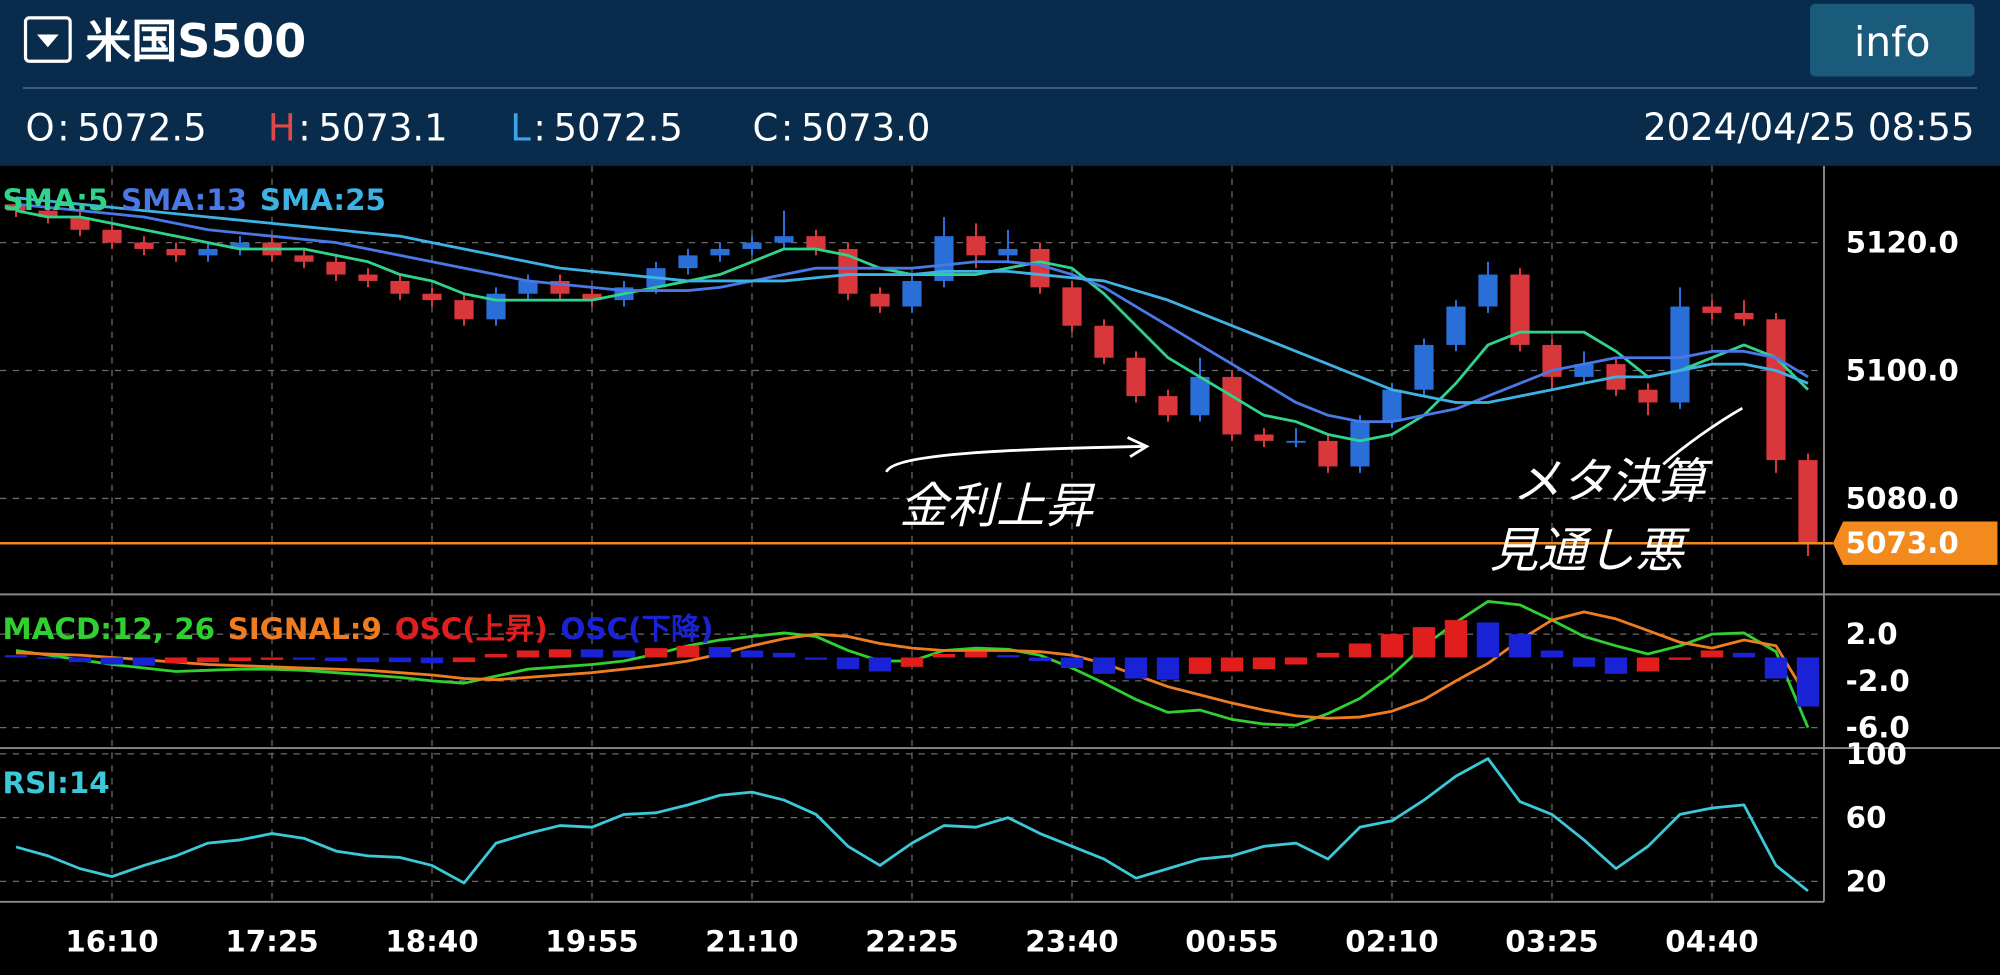 Image resolution: width=2000 pixels, height=975 pixels. Describe the element at coordinates (471, 629) in the screenshot. I see `legend-entry: OSC(上昇)` at that location.